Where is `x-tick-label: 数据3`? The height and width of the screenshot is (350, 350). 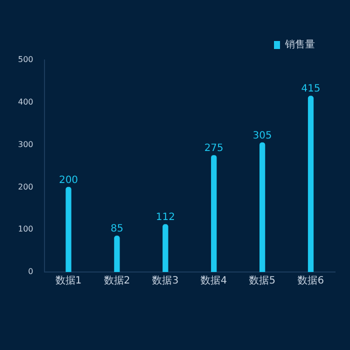
x-tick-label: 数据3 is located at coordinates (165, 280).